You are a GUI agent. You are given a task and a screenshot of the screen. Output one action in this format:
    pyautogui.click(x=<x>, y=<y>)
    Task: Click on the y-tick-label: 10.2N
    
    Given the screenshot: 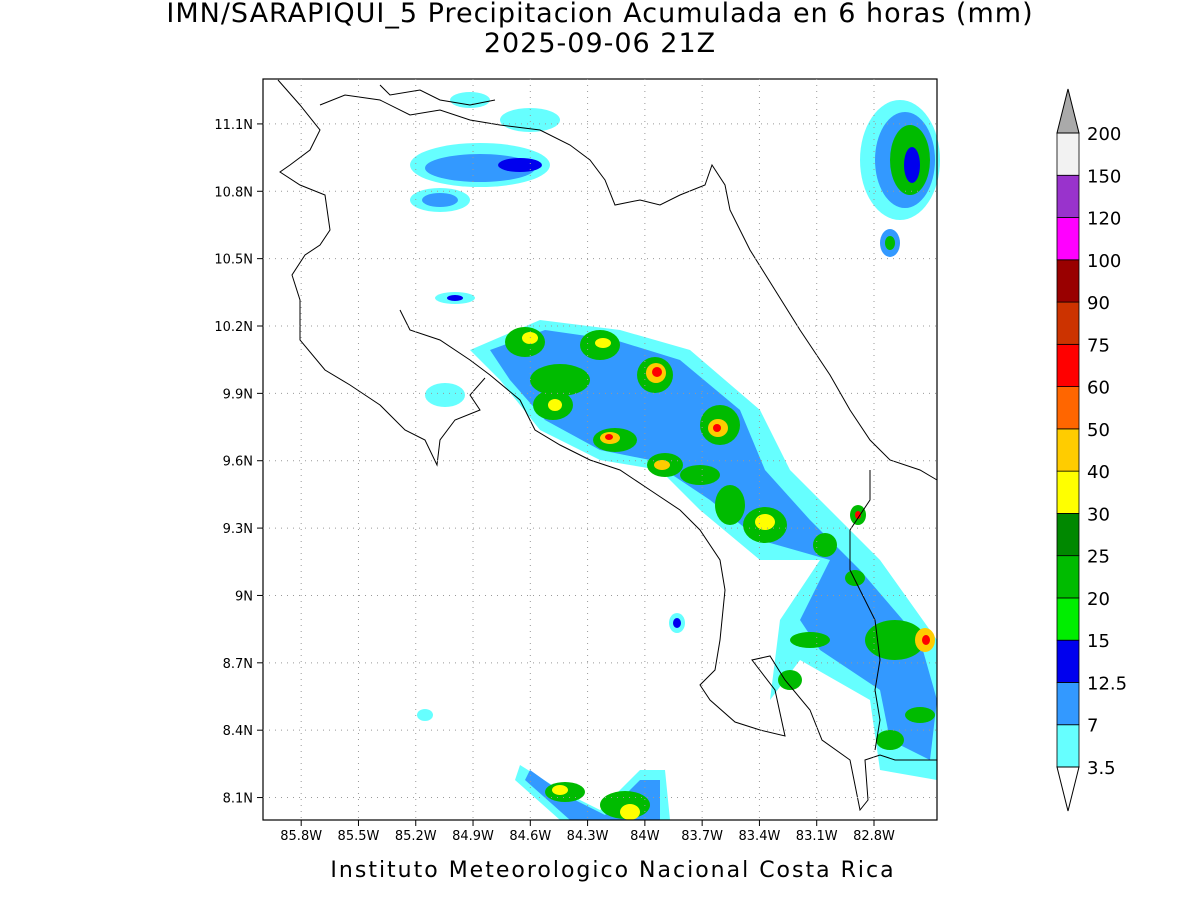 What is the action you would take?
    pyautogui.click(x=233, y=327)
    